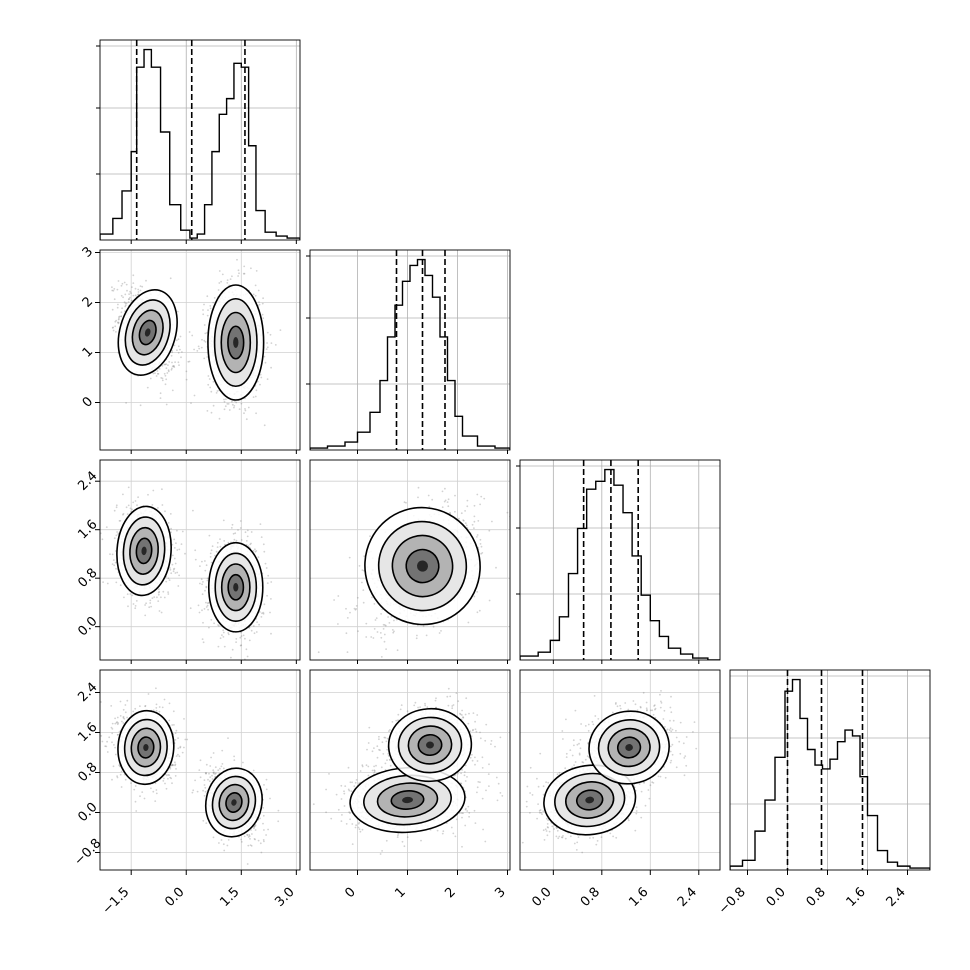 Image resolution: width=970 pixels, height=970 pixels. I want to click on outer-contour, so click(147, 332).